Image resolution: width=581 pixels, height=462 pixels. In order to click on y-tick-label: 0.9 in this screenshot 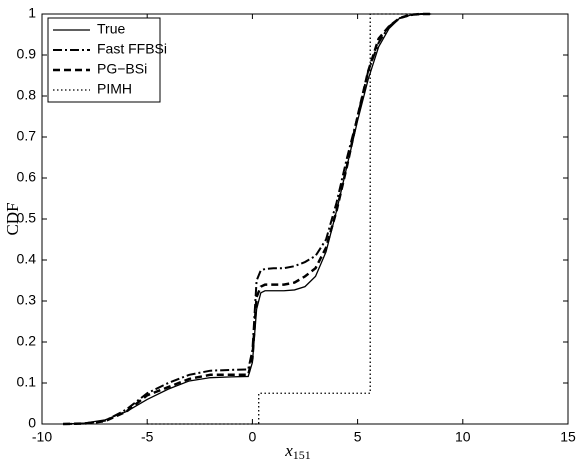, I will do `click(27, 54)`.